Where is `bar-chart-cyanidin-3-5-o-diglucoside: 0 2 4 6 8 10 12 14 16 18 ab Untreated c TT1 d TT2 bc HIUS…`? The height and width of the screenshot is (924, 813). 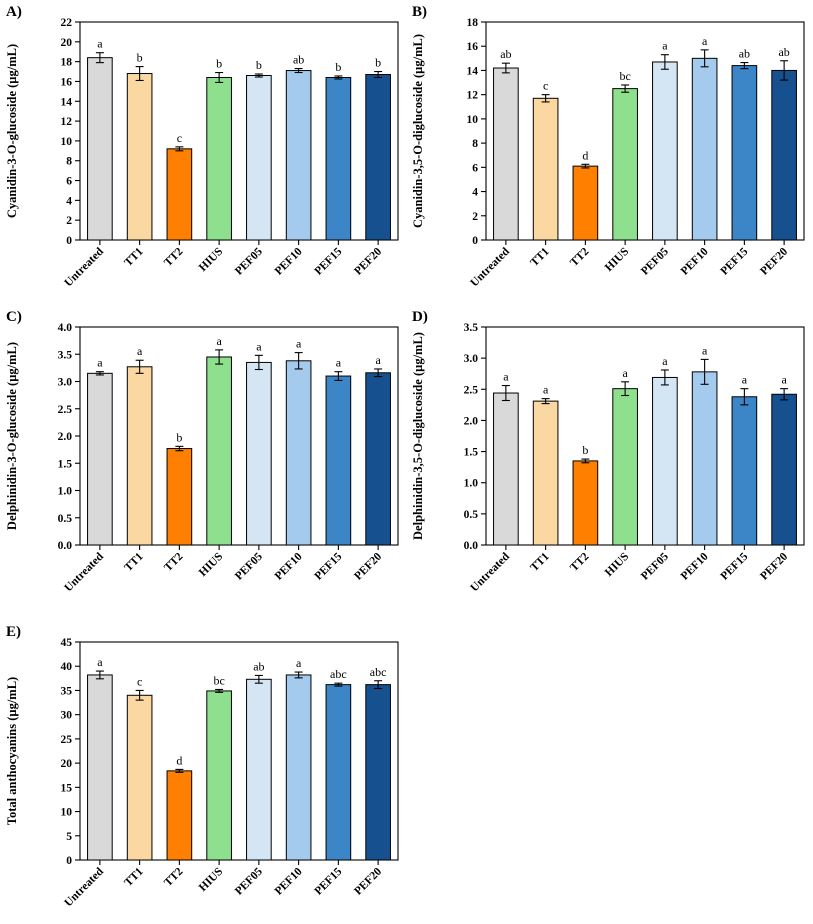 bar-chart-cyanidin-3-5-o-diglucoside: 0 2 4 6 8 10 12 14 16 18 ab Untreated c TT1 d TT2 bc HIUS… is located at coordinates (608, 153).